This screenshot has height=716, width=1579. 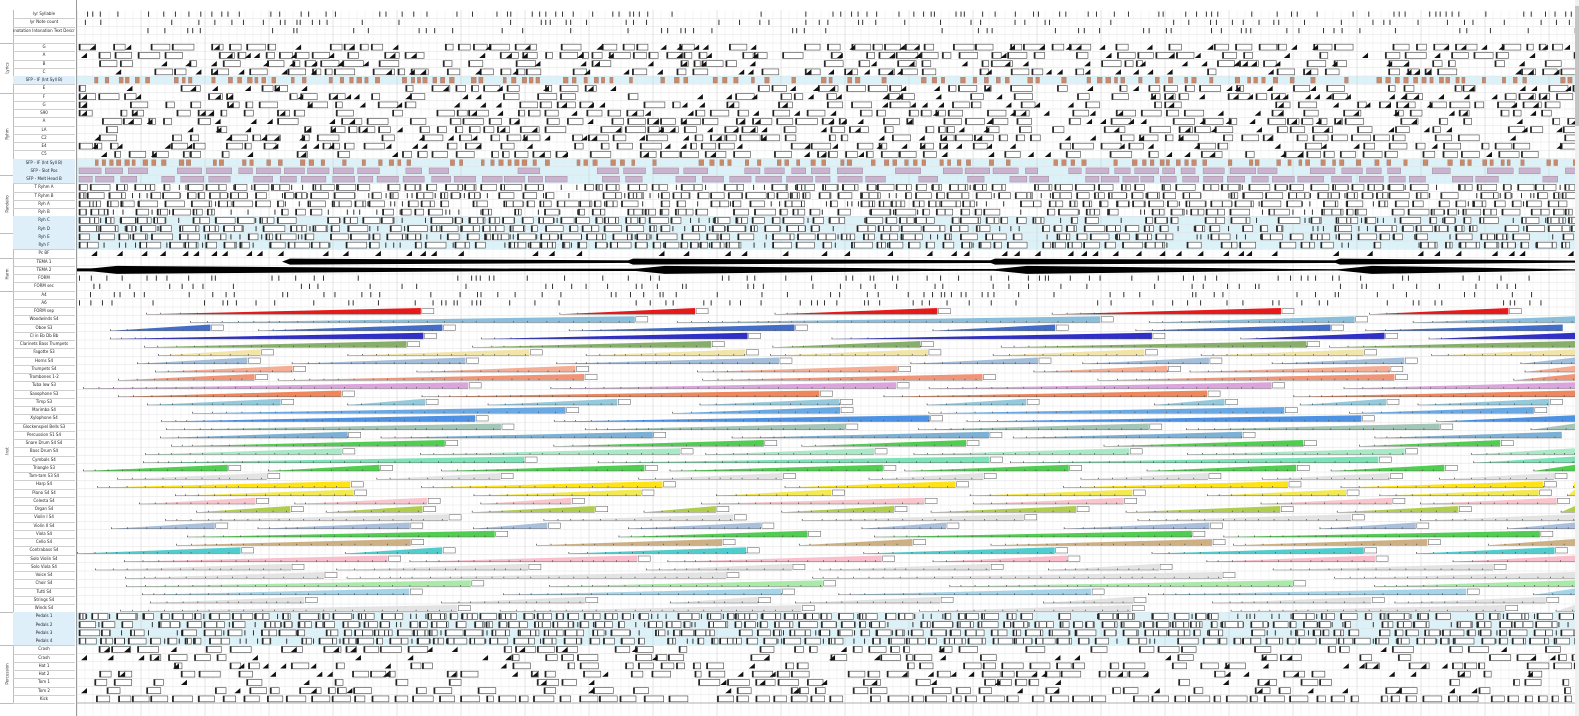 What do you see at coordinates (44, 147) in the screenshot?
I see `track-label: E4` at bounding box center [44, 147].